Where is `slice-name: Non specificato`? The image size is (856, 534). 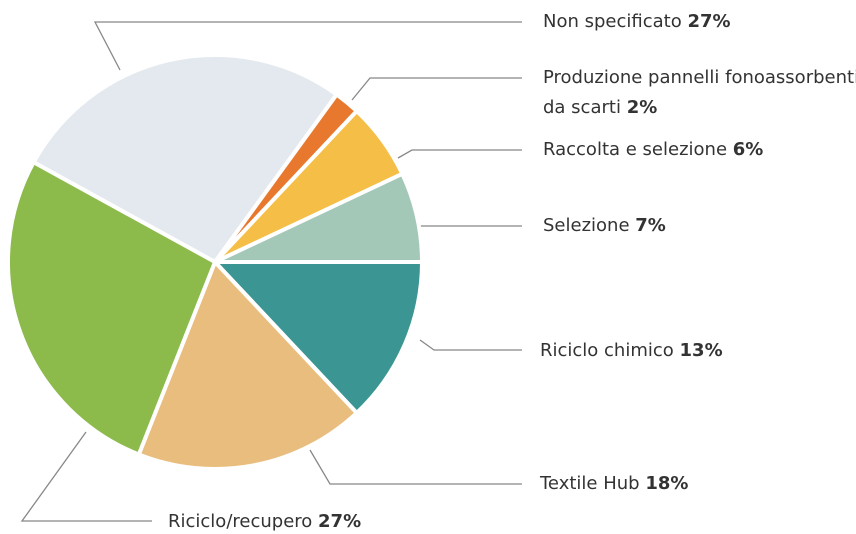 slice-name: Non specificato is located at coordinates (612, 21).